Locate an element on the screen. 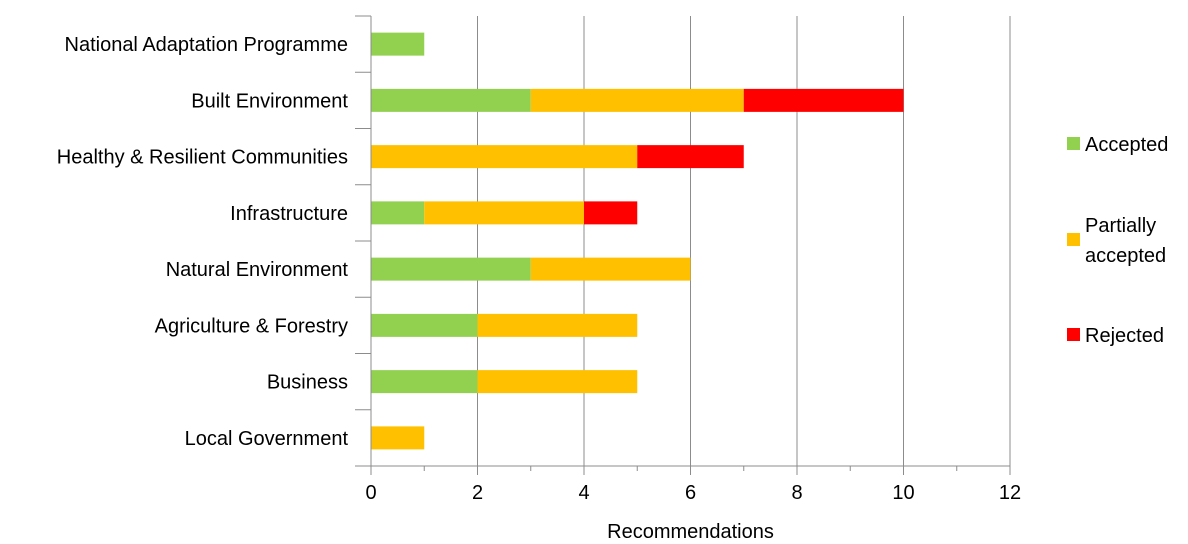  legend-item-rejected: Rejected is located at coordinates (1115, 336).